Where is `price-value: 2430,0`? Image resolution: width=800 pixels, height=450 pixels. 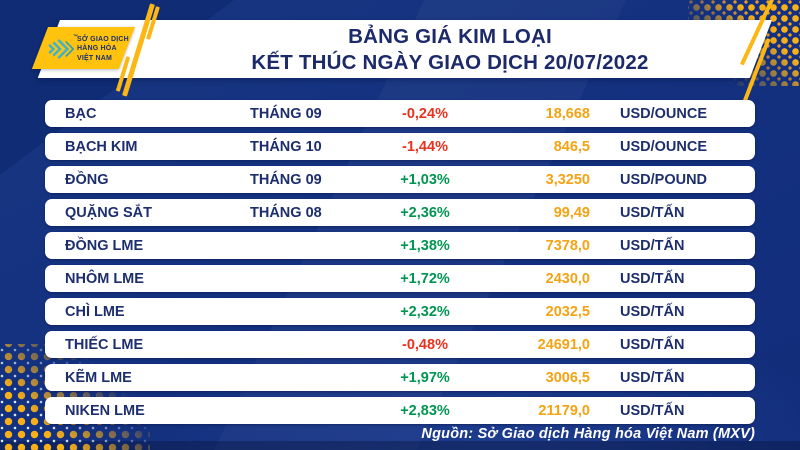
price-value: 2430,0 is located at coordinates (567, 278).